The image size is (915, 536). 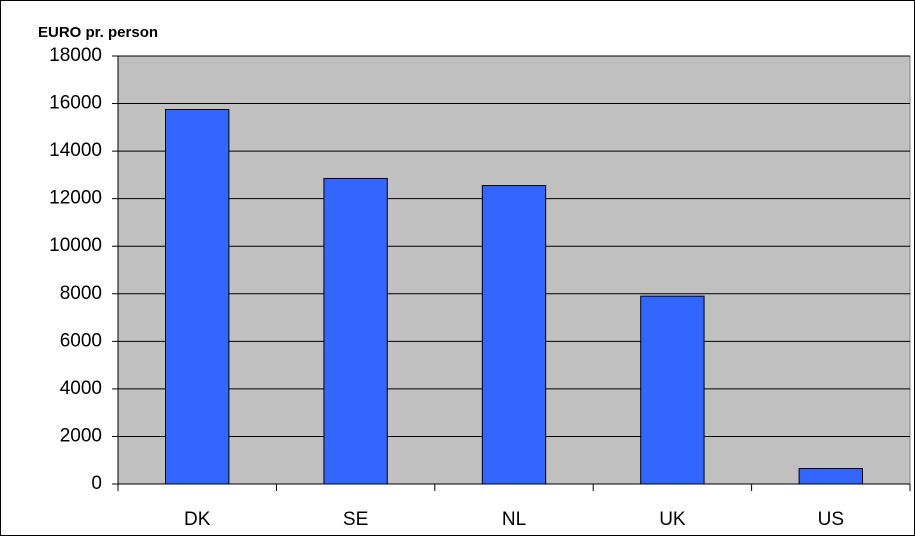 I want to click on y-tick-label: 2000, so click(x=81, y=435).